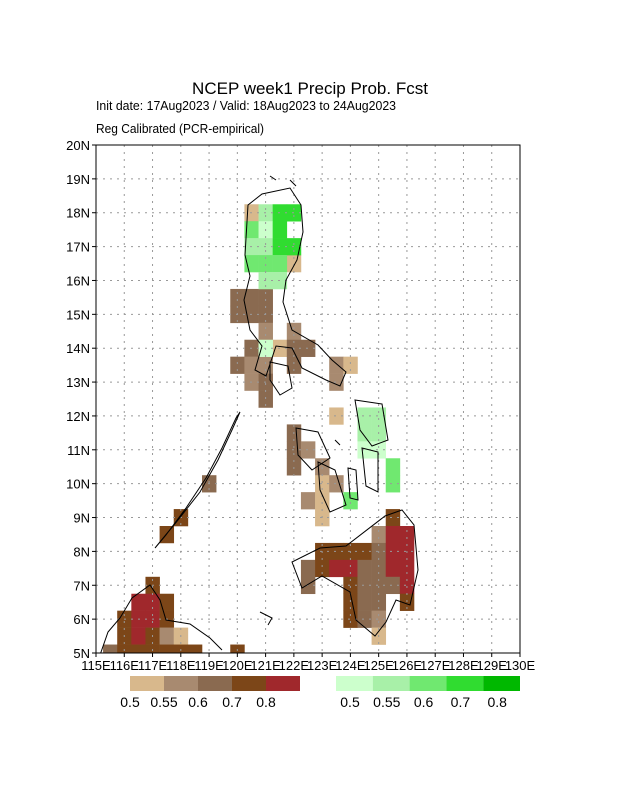 The width and height of the screenshot is (618, 805). I want to click on x-tick-label: 121E, so click(265, 665).